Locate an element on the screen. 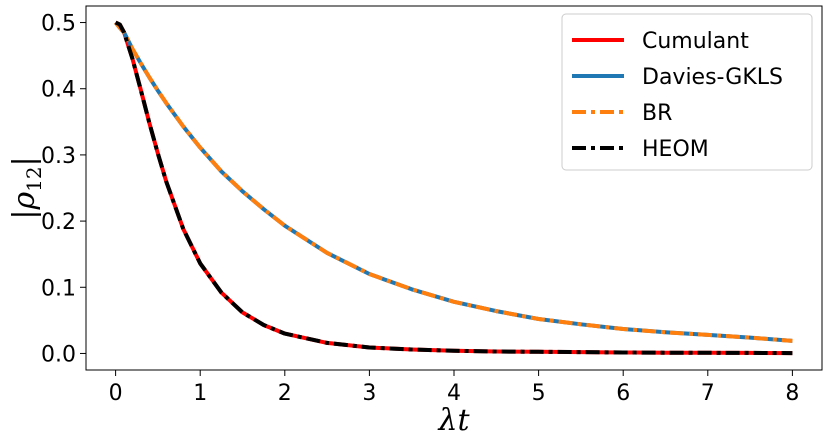 Image resolution: width=830 pixels, height=441 pixels. x-tick-label: 3 is located at coordinates (369, 393).